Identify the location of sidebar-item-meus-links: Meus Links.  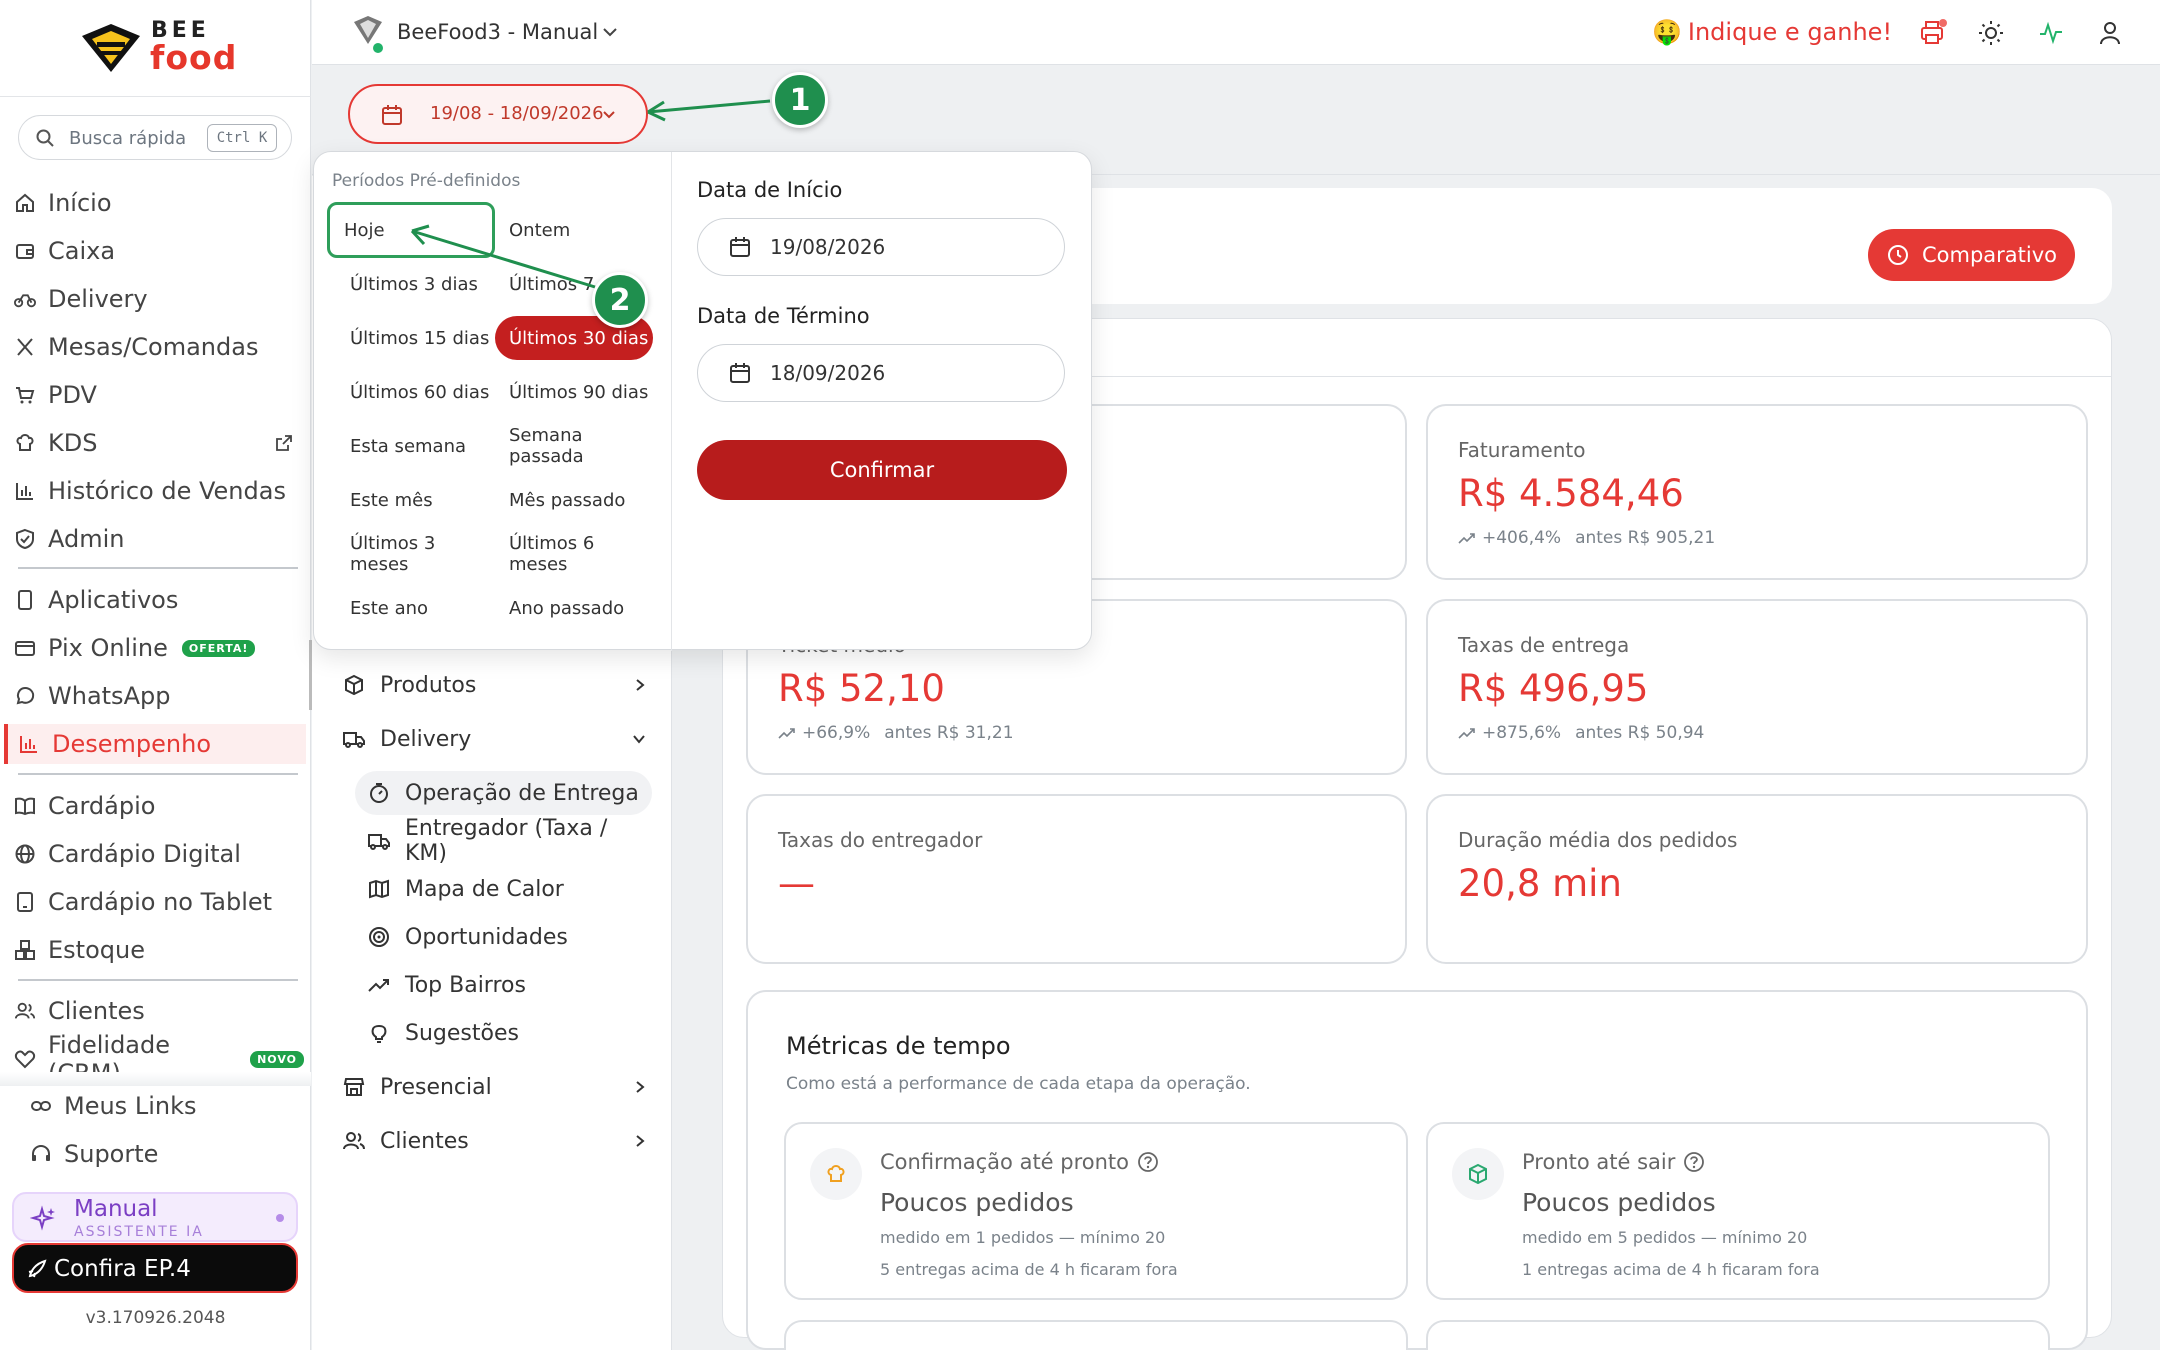
(175, 1106).